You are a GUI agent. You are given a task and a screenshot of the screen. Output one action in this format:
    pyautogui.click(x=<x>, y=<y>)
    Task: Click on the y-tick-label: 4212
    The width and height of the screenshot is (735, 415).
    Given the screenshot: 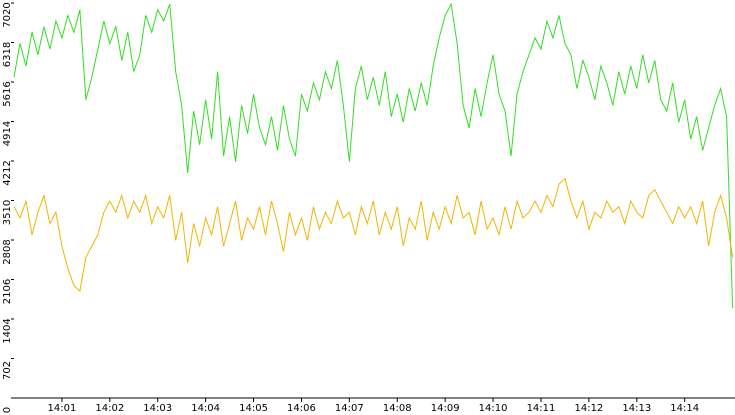 What is the action you would take?
    pyautogui.click(x=7, y=172)
    